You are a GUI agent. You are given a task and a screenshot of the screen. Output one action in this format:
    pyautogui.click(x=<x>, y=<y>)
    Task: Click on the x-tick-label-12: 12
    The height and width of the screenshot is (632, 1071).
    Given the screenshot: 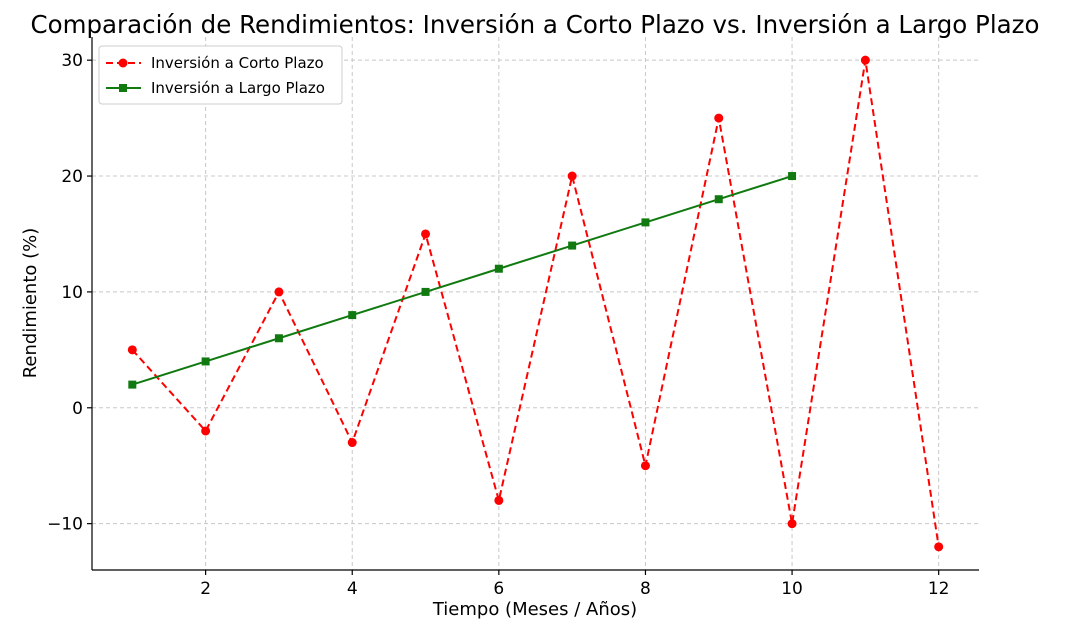 What is the action you would take?
    pyautogui.click(x=939, y=589)
    